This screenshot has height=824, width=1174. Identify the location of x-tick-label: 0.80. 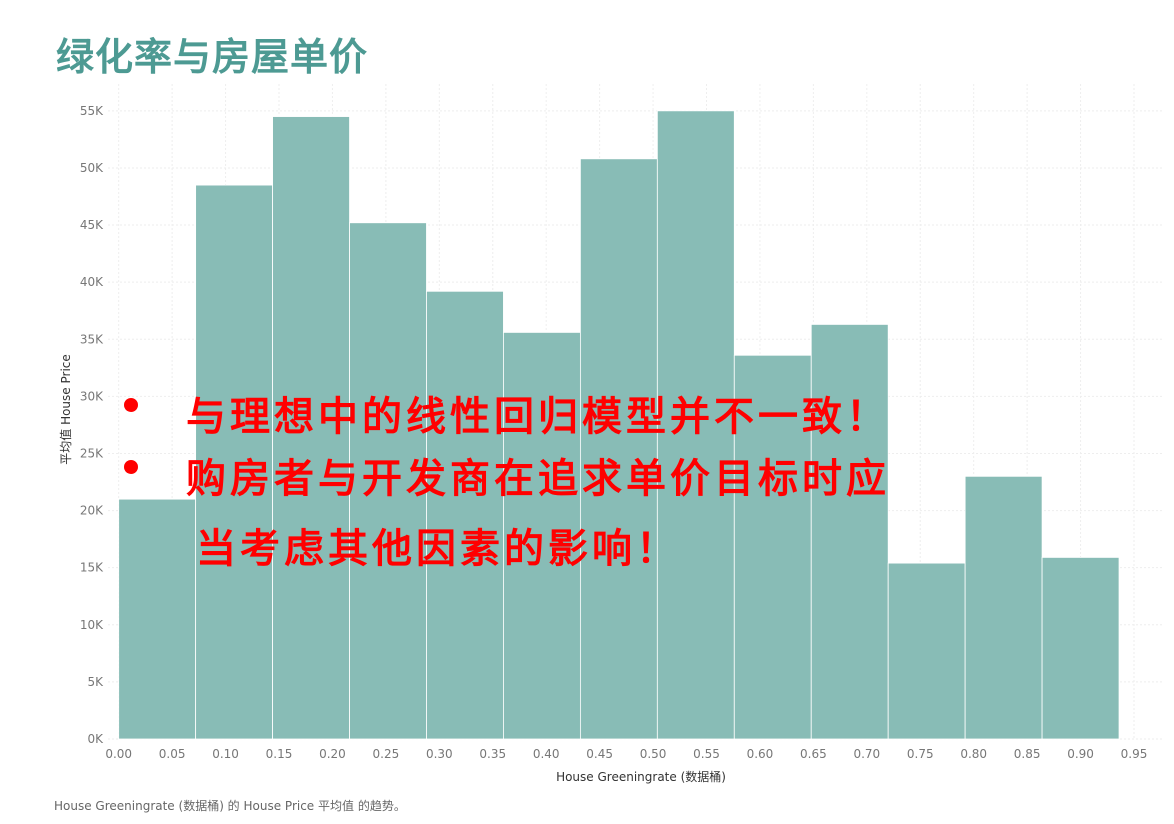
(973, 754).